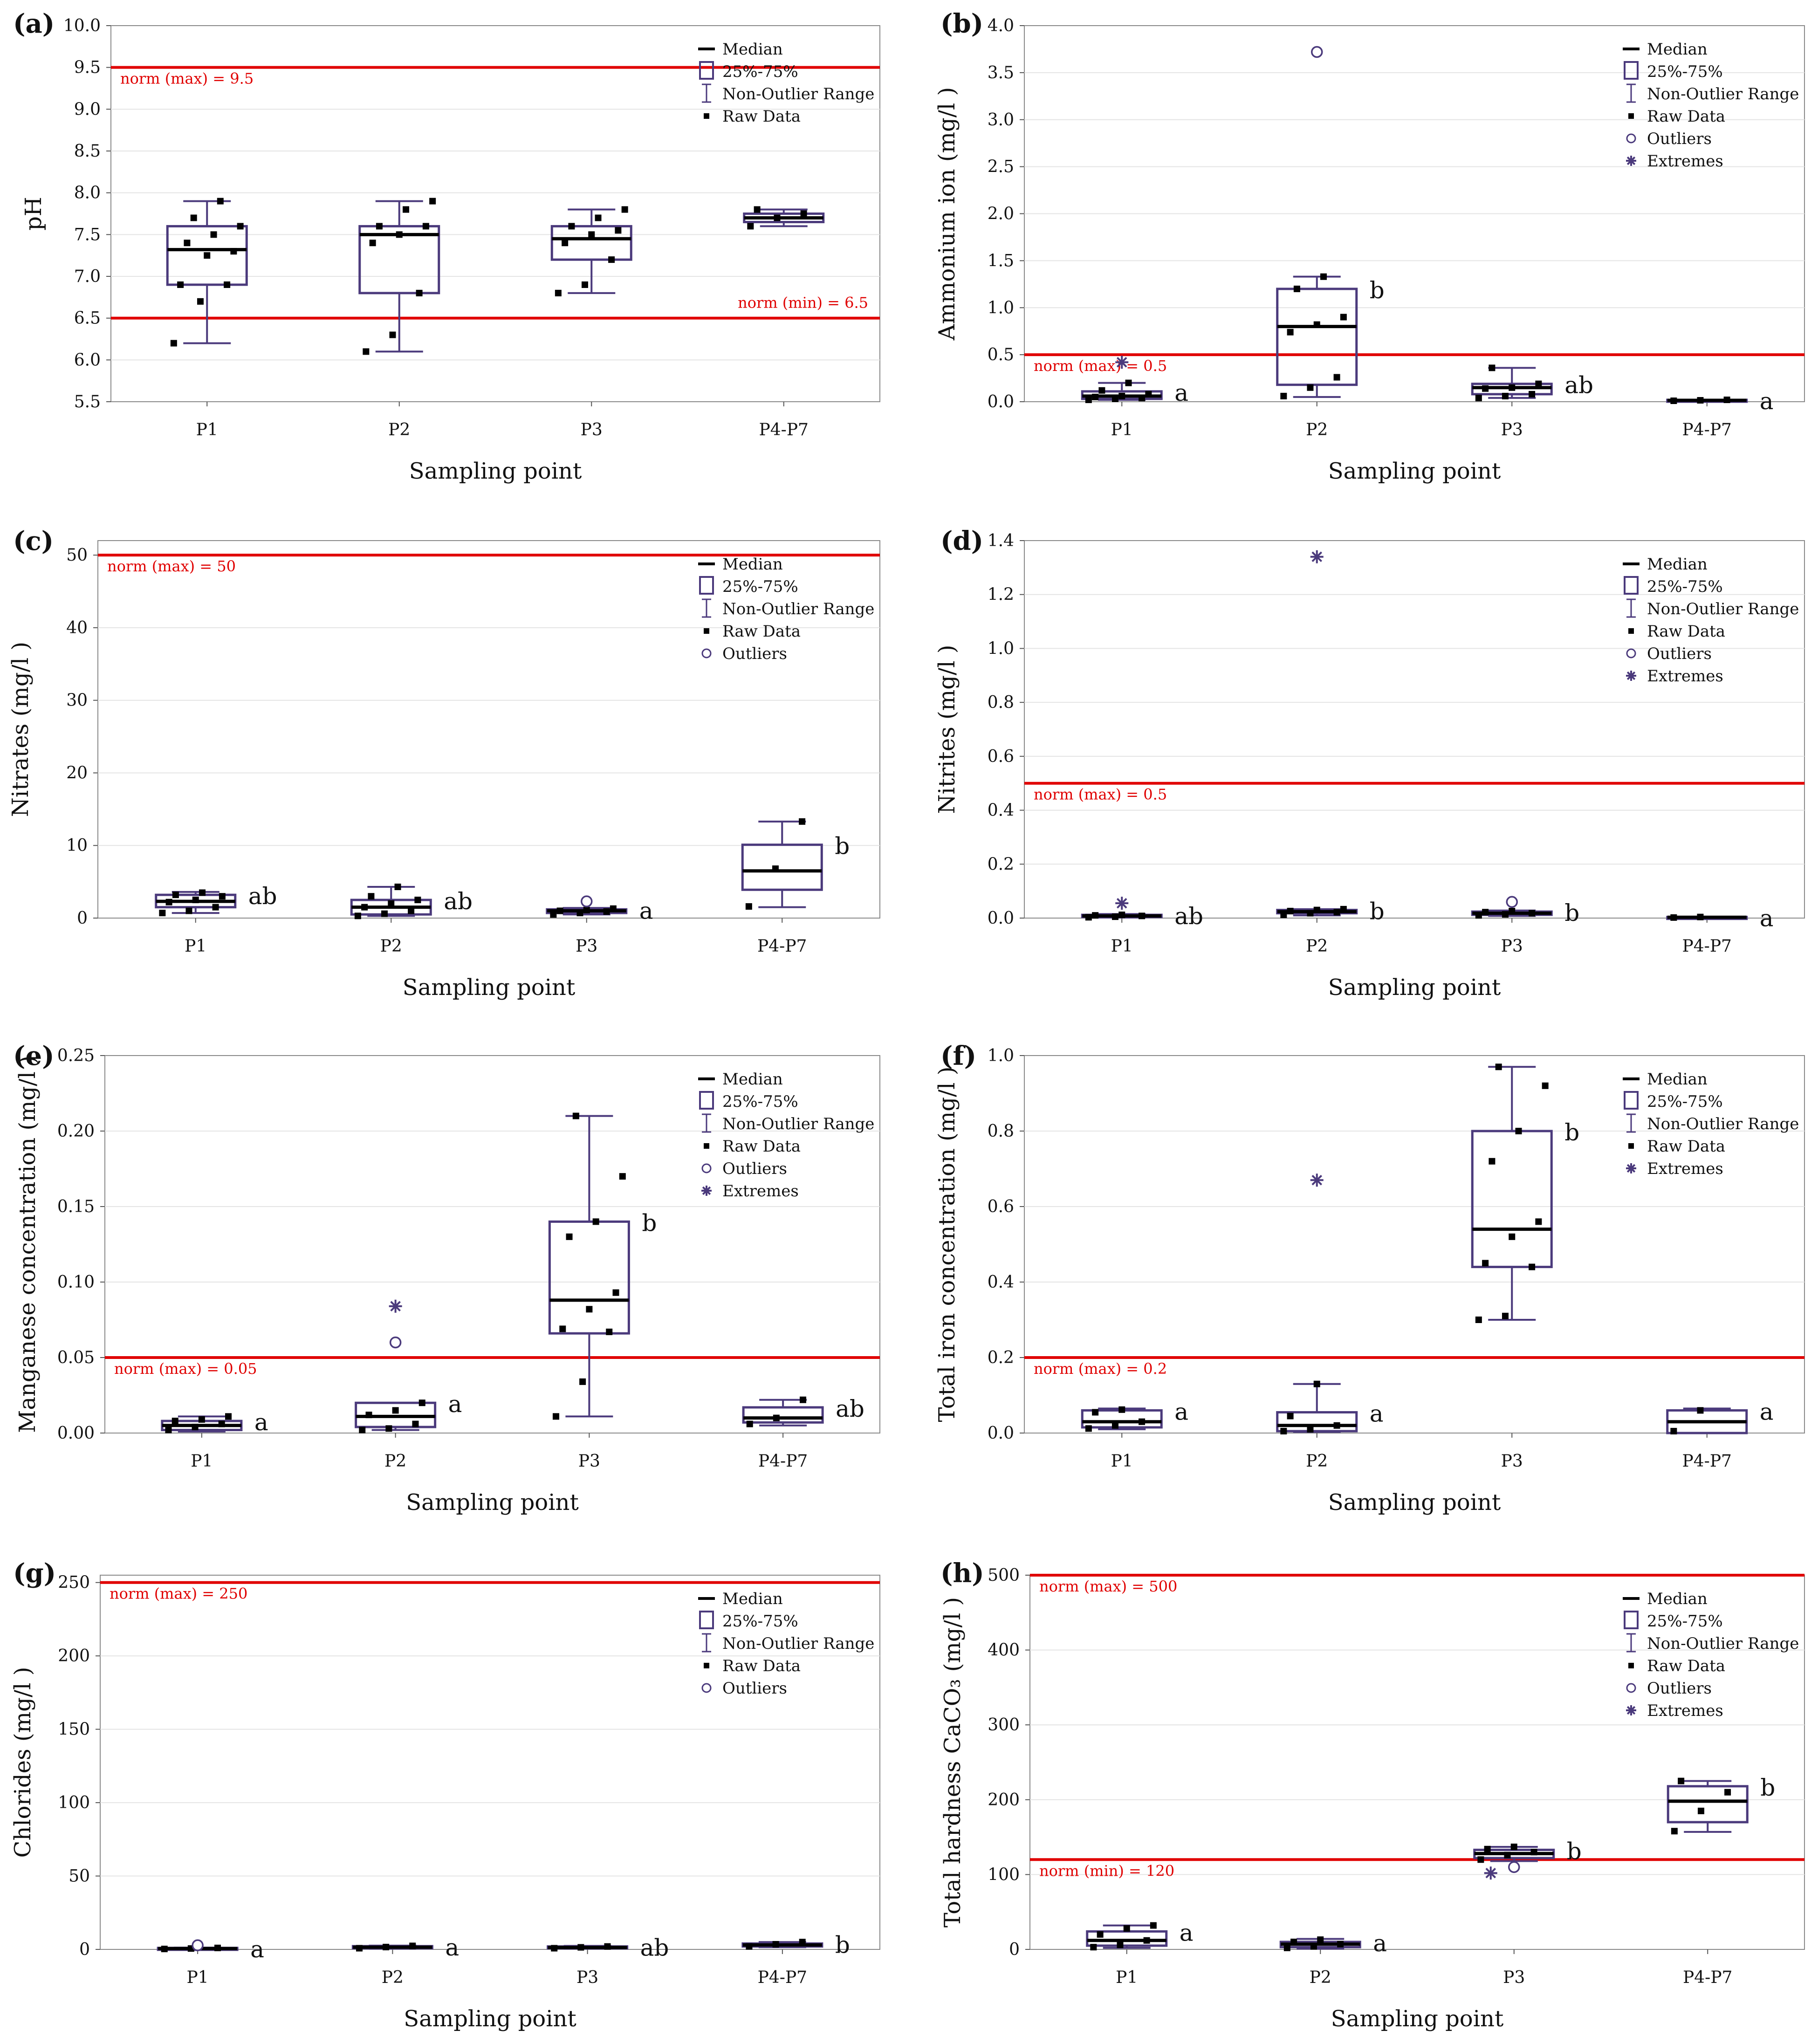  What do you see at coordinates (1001, 648) in the screenshot?
I see `y-tick-label: 1.0` at bounding box center [1001, 648].